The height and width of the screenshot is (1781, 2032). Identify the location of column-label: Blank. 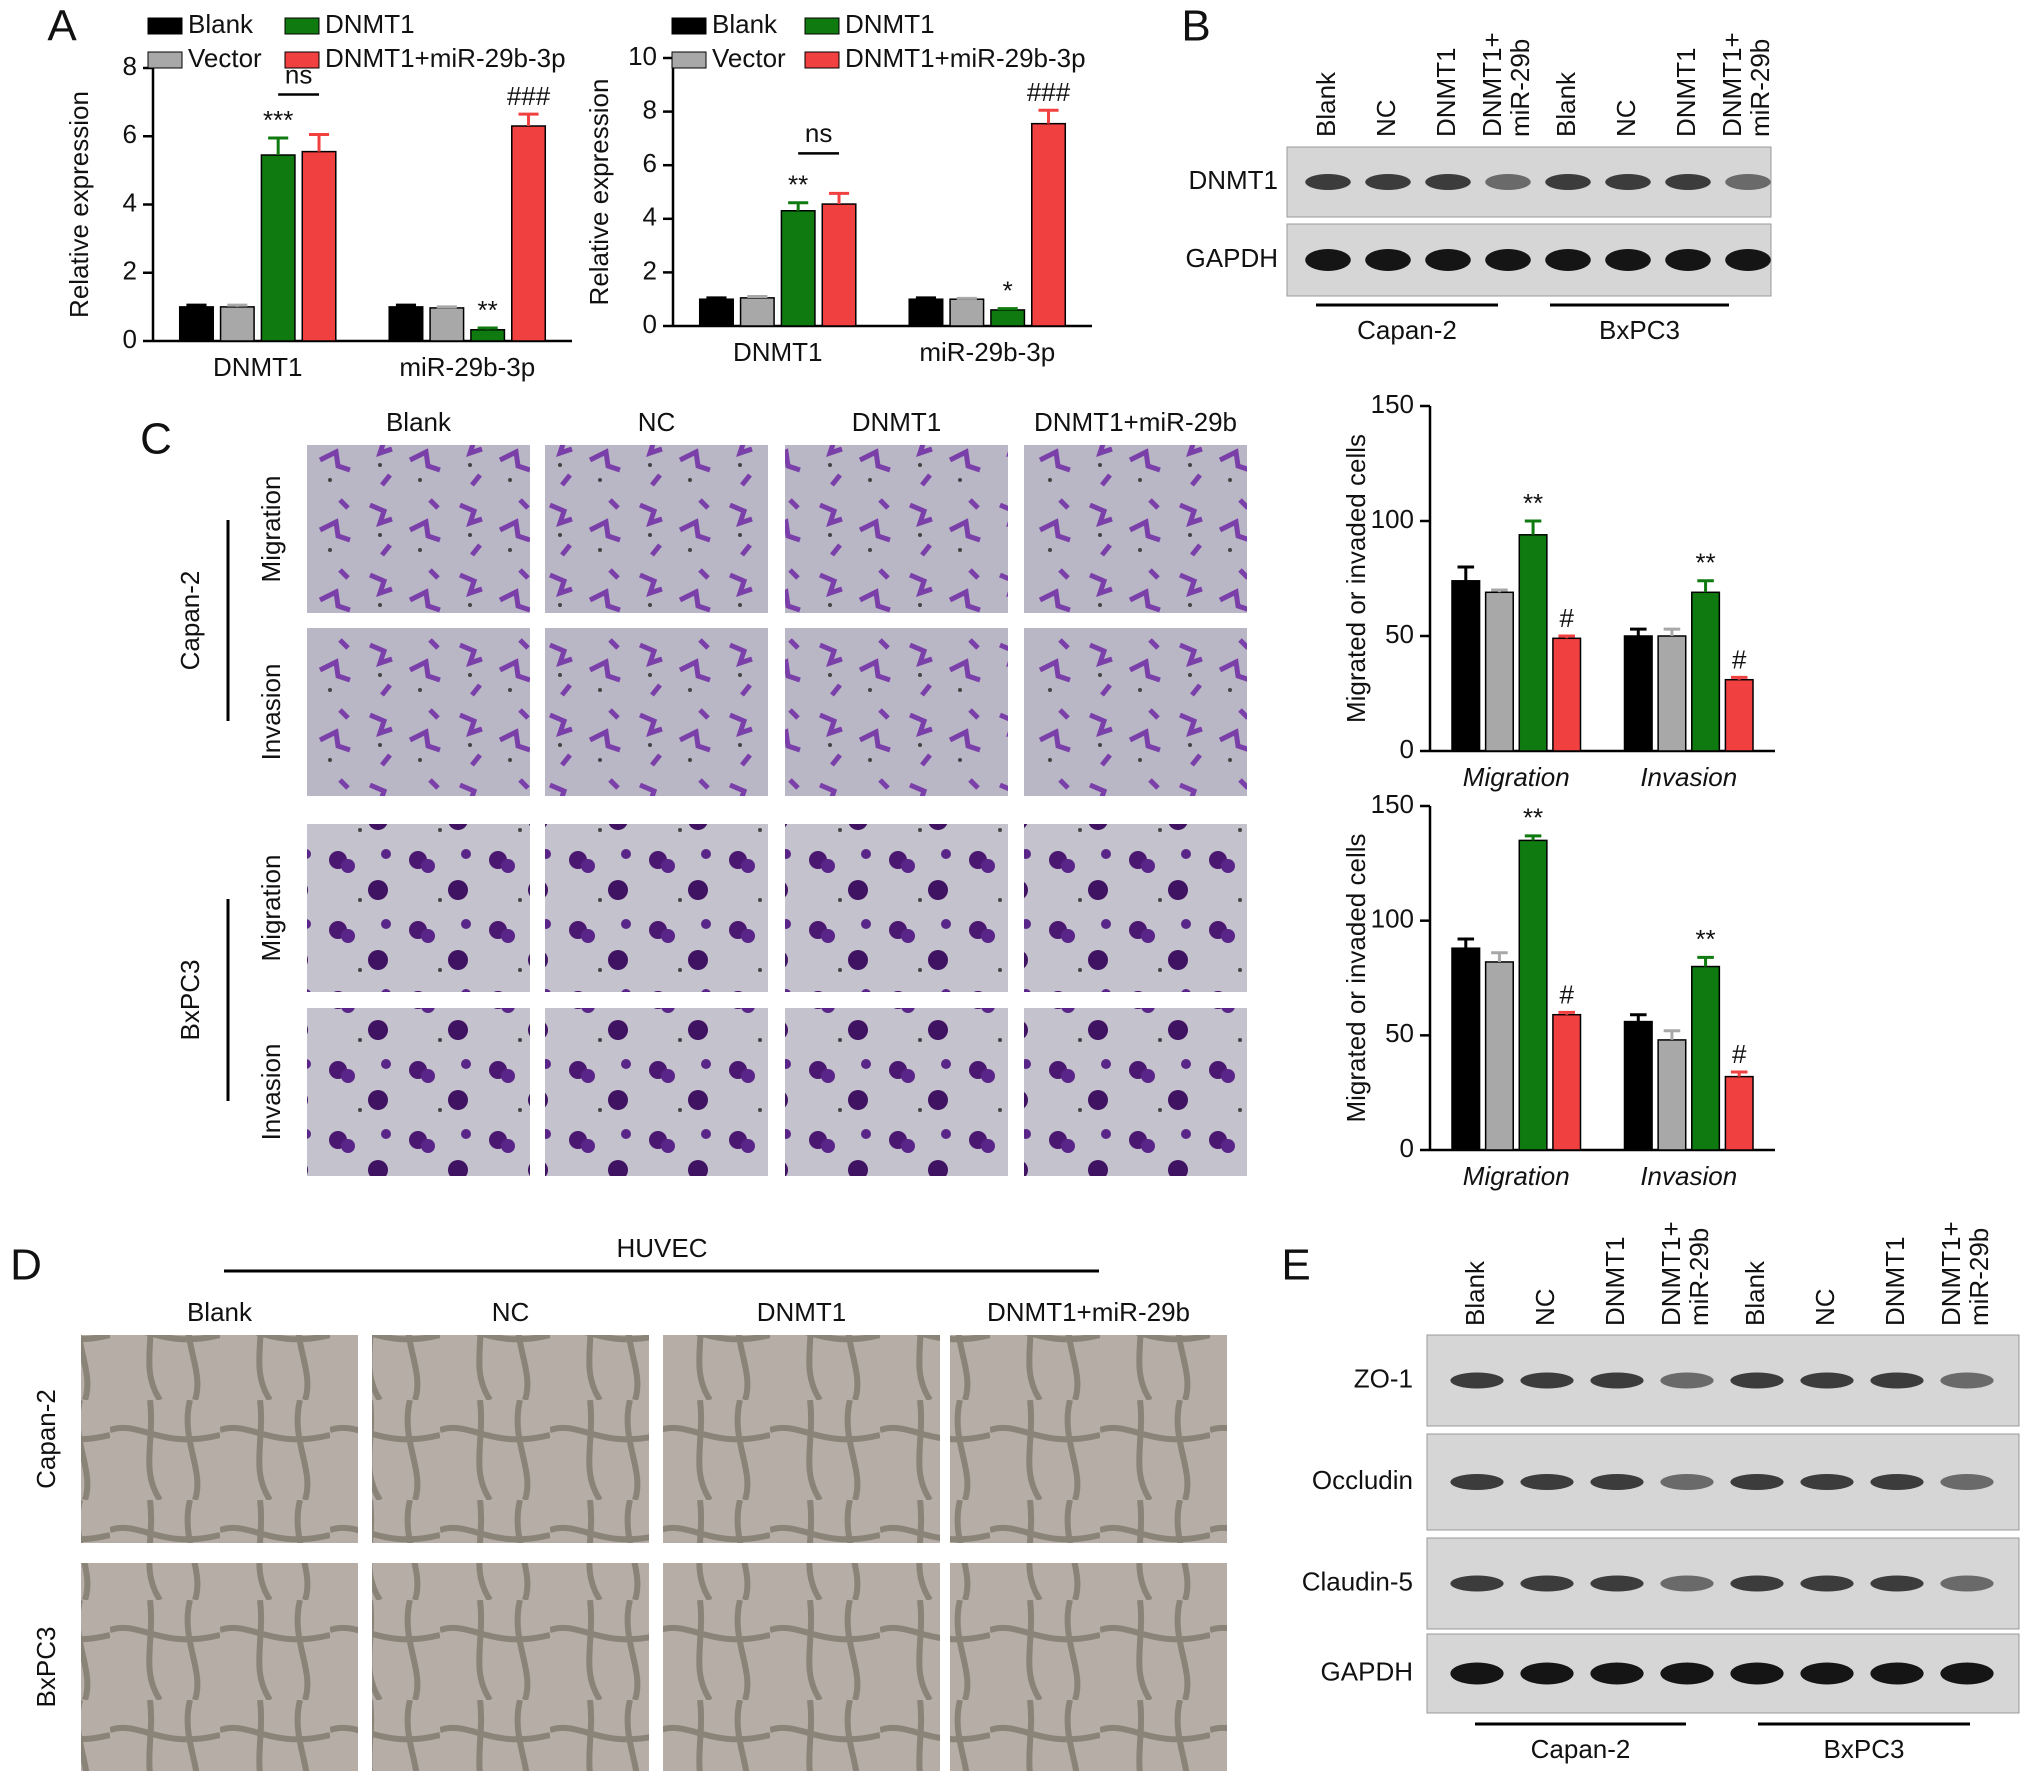
(419, 422).